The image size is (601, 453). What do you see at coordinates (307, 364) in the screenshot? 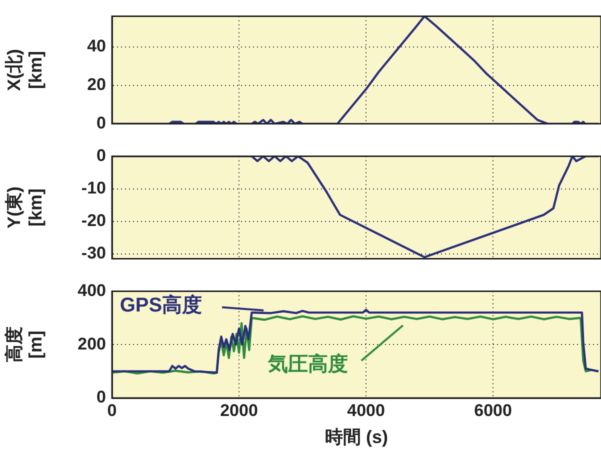
I see `series-label: 気圧高度` at bounding box center [307, 364].